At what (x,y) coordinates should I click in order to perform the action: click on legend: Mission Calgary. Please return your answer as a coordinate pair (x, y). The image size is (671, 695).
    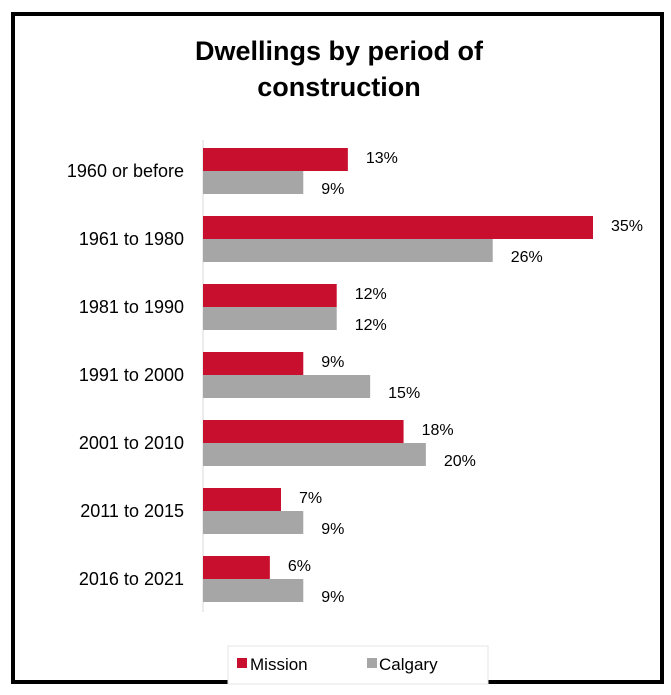
    Looking at the image, I should click on (358, 665).